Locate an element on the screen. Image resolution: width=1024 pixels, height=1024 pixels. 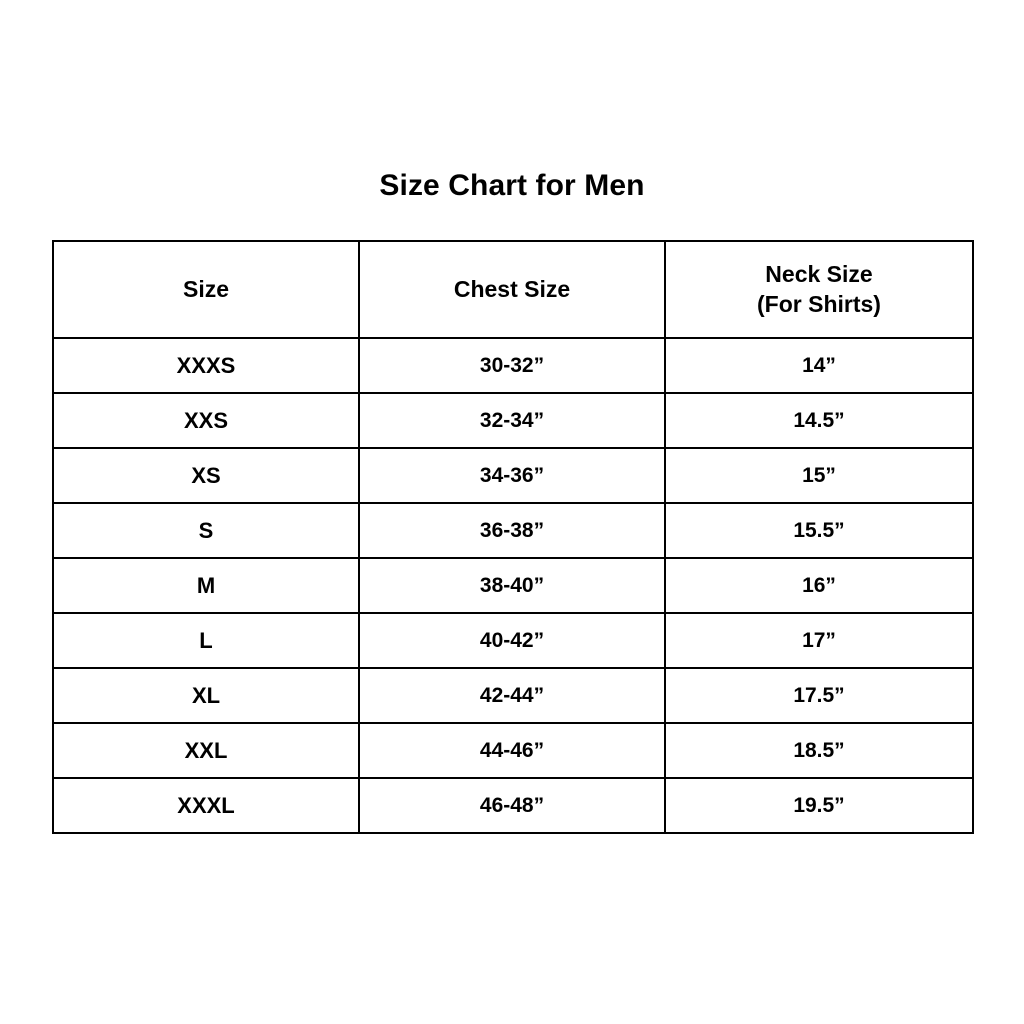
table-row: XXS 32-34” 14.5” is located at coordinates (513, 420).